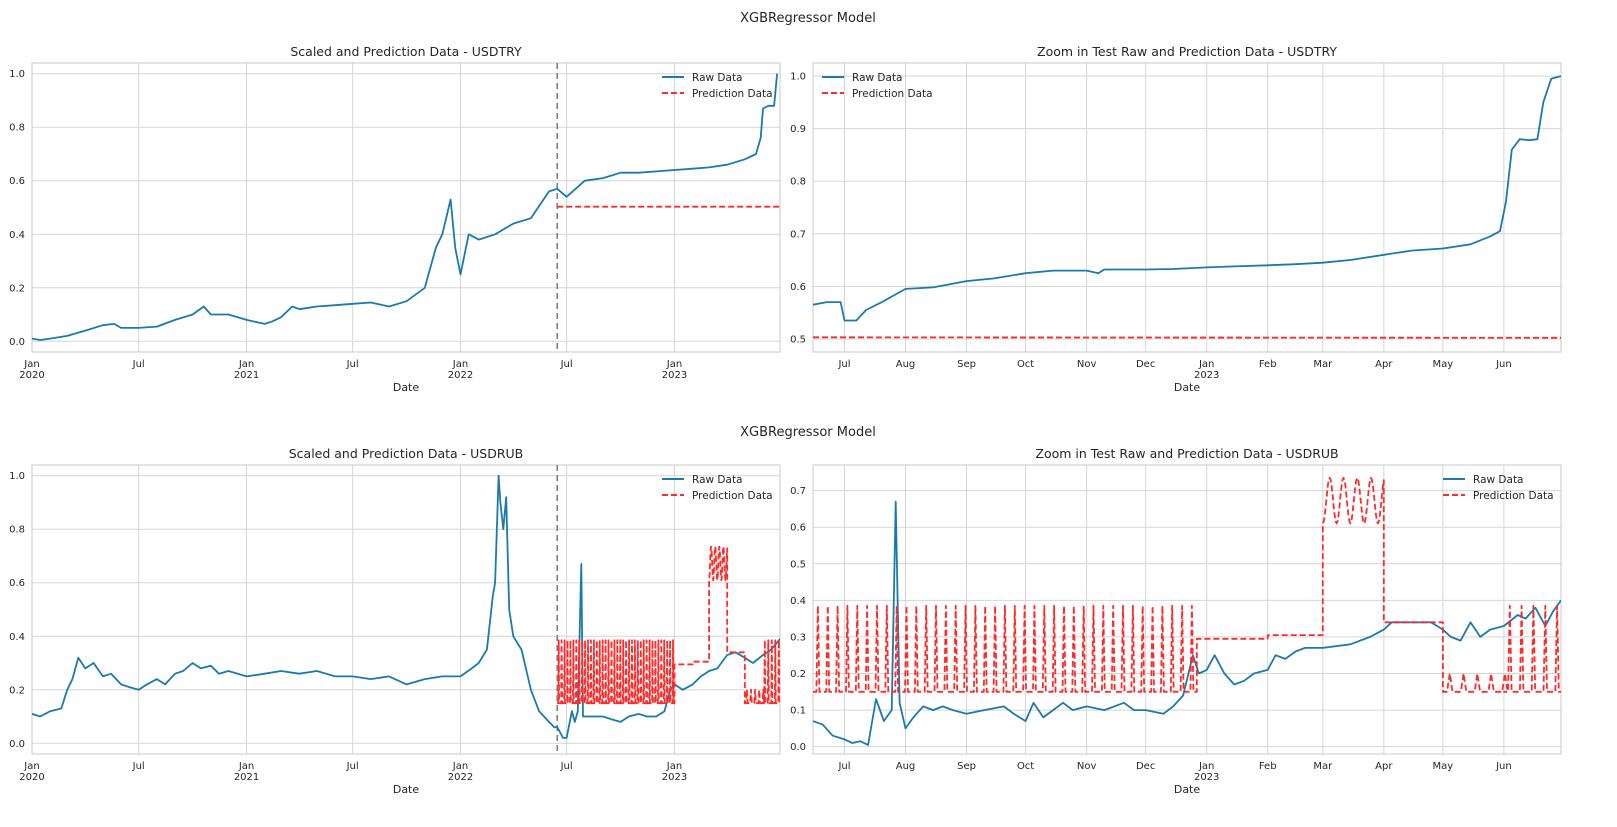 The width and height of the screenshot is (1617, 827). What do you see at coordinates (1268, 766) in the screenshot?
I see `x-tick-label: Feb` at bounding box center [1268, 766].